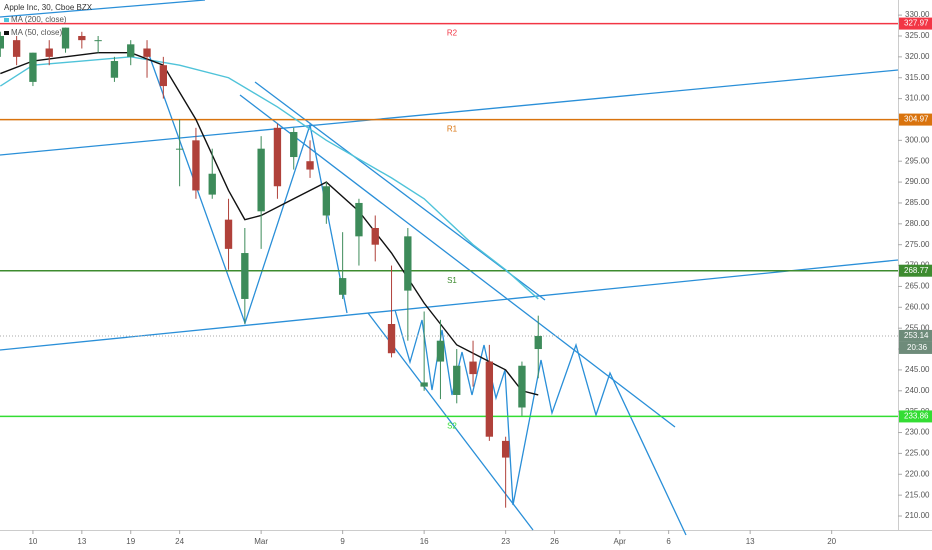 The image size is (932, 550). I want to click on y-tick-label: 210.00, so click(917, 515).